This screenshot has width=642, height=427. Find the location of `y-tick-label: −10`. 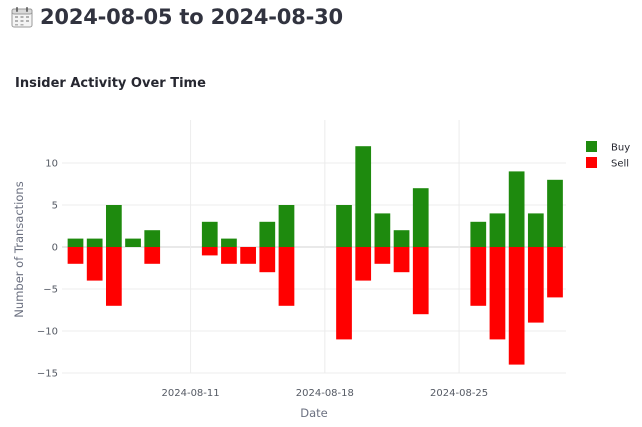

y-tick-label: −10 is located at coordinates (47, 332).